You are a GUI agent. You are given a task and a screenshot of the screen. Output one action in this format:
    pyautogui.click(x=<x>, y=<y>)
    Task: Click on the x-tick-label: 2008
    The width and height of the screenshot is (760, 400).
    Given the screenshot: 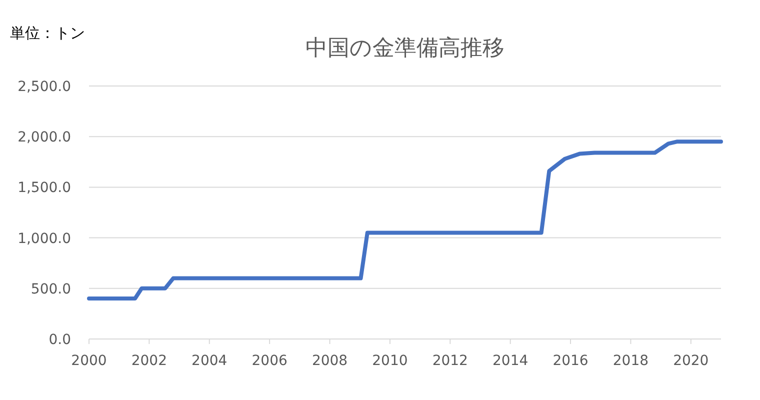 What is the action you would take?
    pyautogui.click(x=330, y=361)
    